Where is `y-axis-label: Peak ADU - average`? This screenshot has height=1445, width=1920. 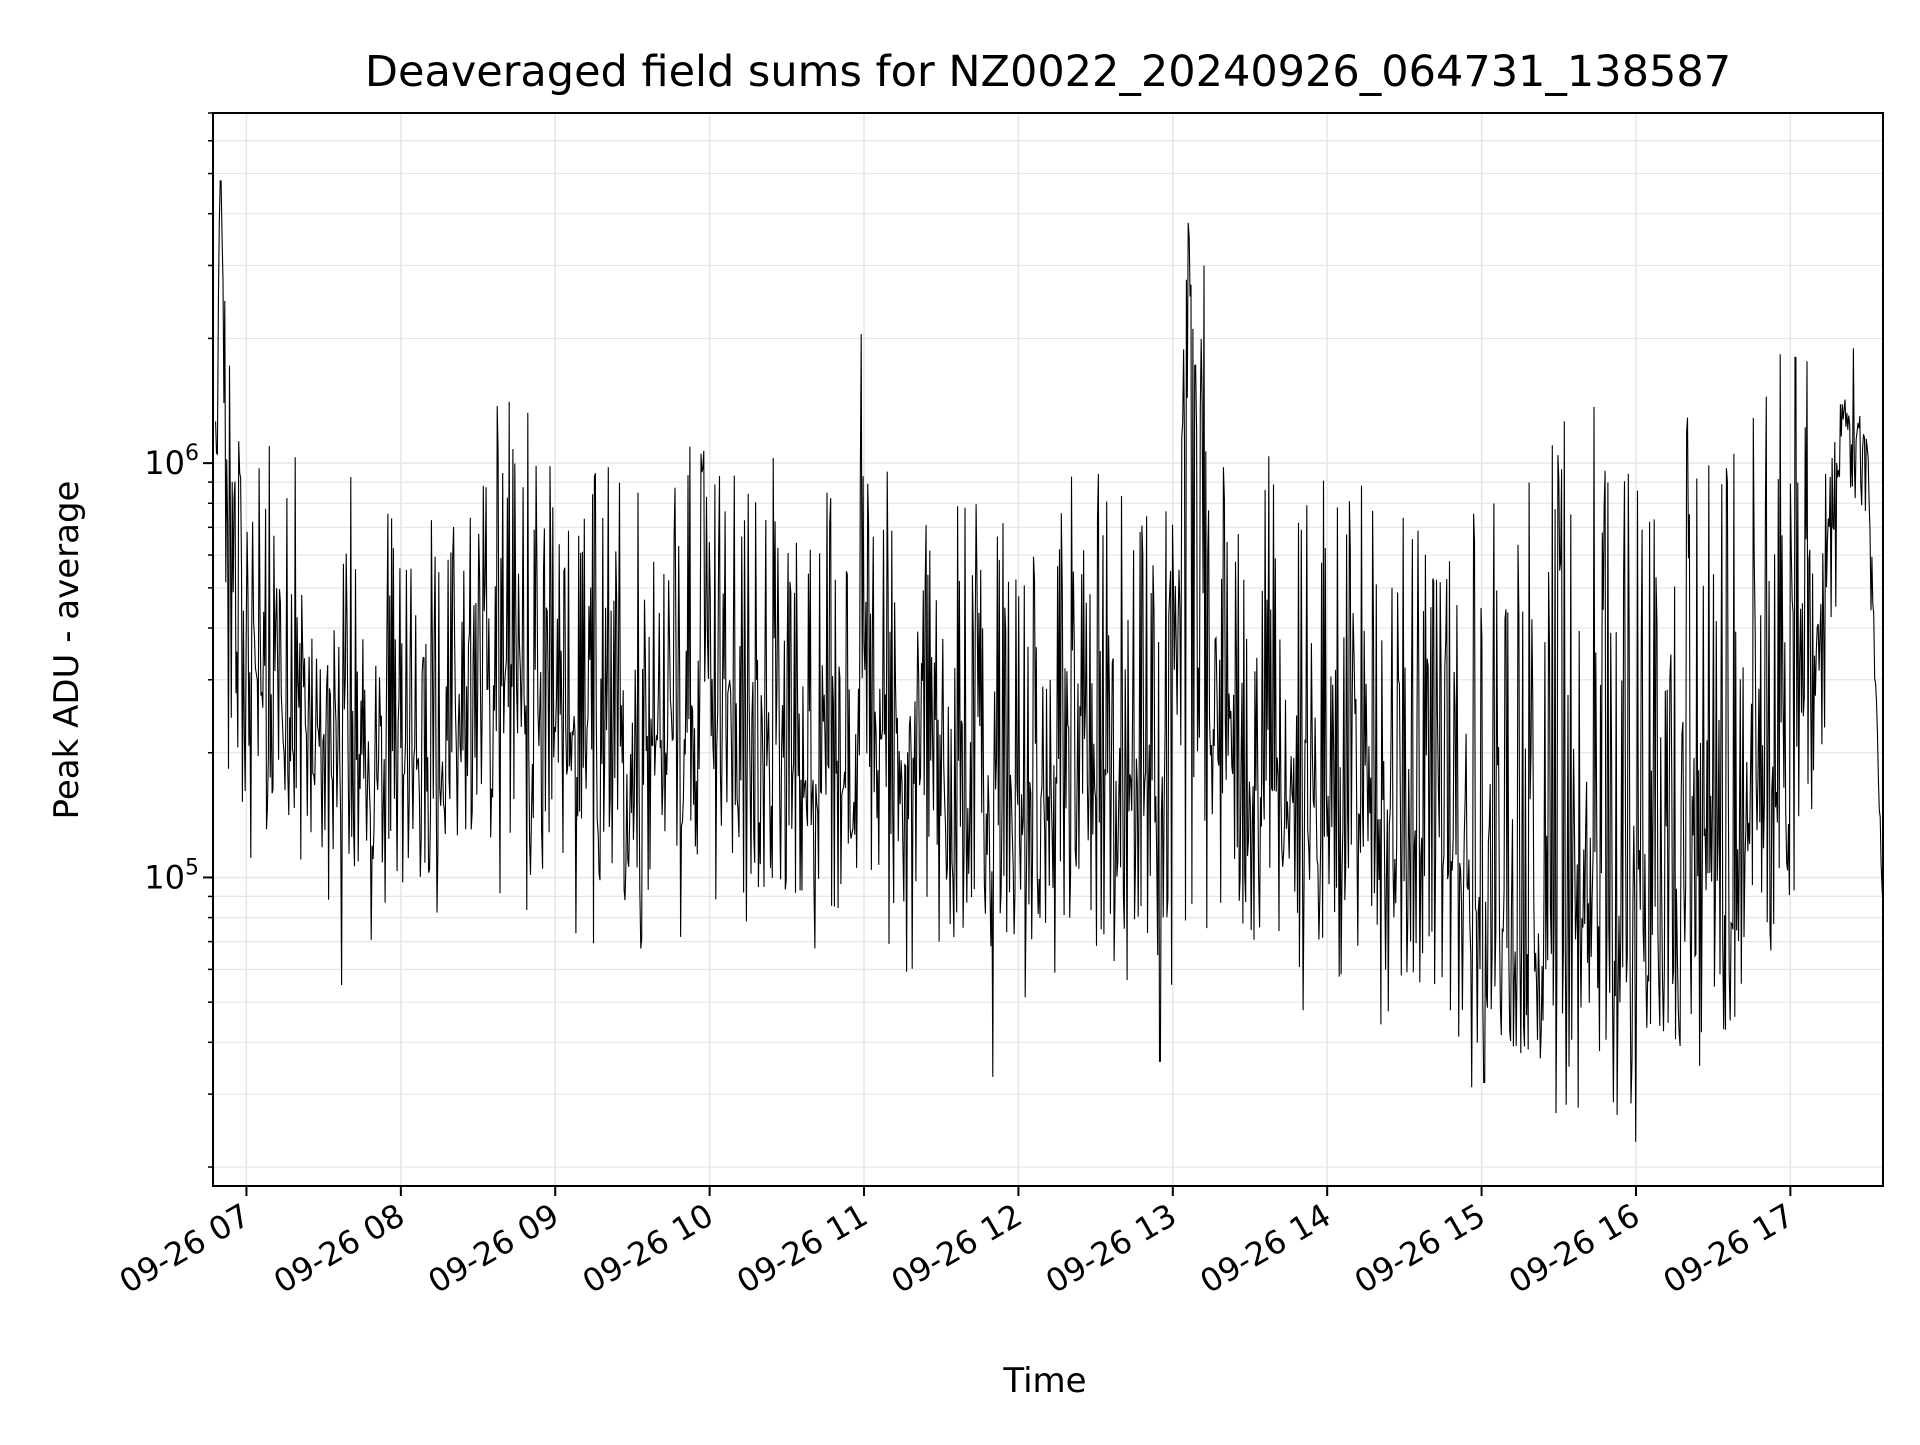 y-axis-label: Peak ADU - average is located at coordinates (67, 650).